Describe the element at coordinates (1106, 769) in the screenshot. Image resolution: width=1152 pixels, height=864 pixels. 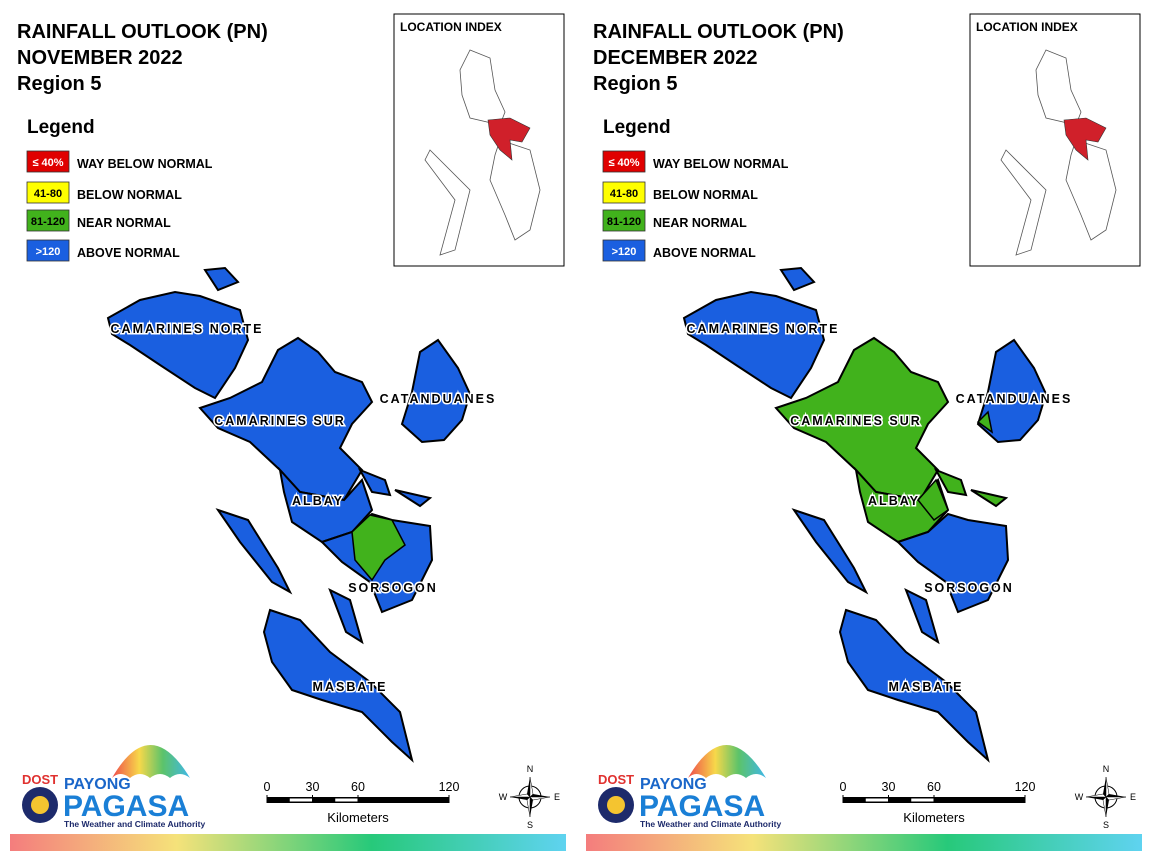
I see `compass-label: N` at that location.